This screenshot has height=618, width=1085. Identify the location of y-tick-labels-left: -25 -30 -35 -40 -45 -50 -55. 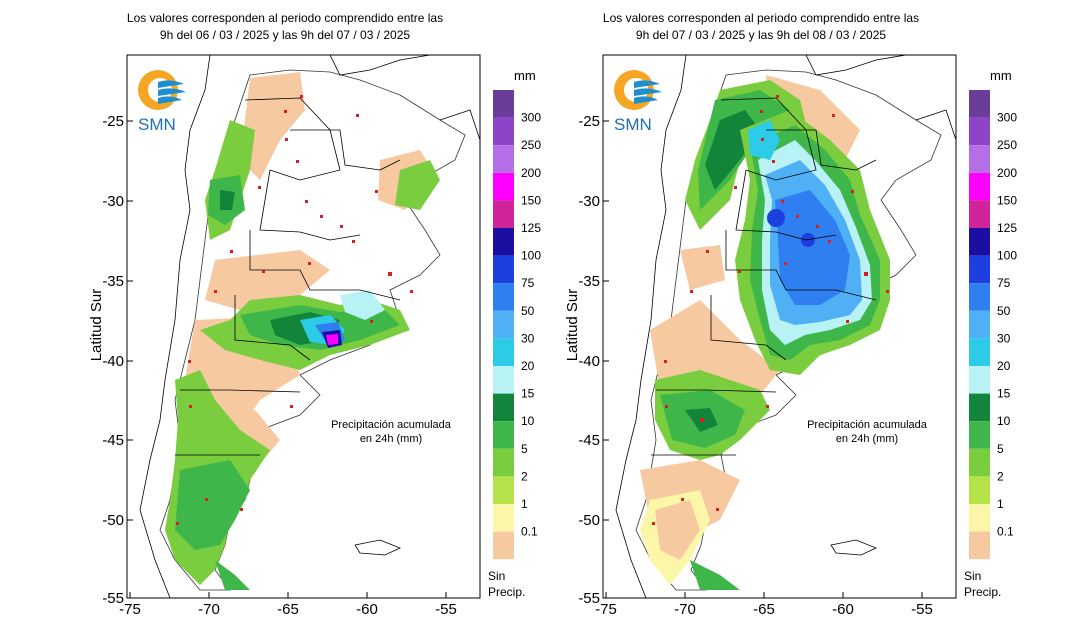
(113, 360).